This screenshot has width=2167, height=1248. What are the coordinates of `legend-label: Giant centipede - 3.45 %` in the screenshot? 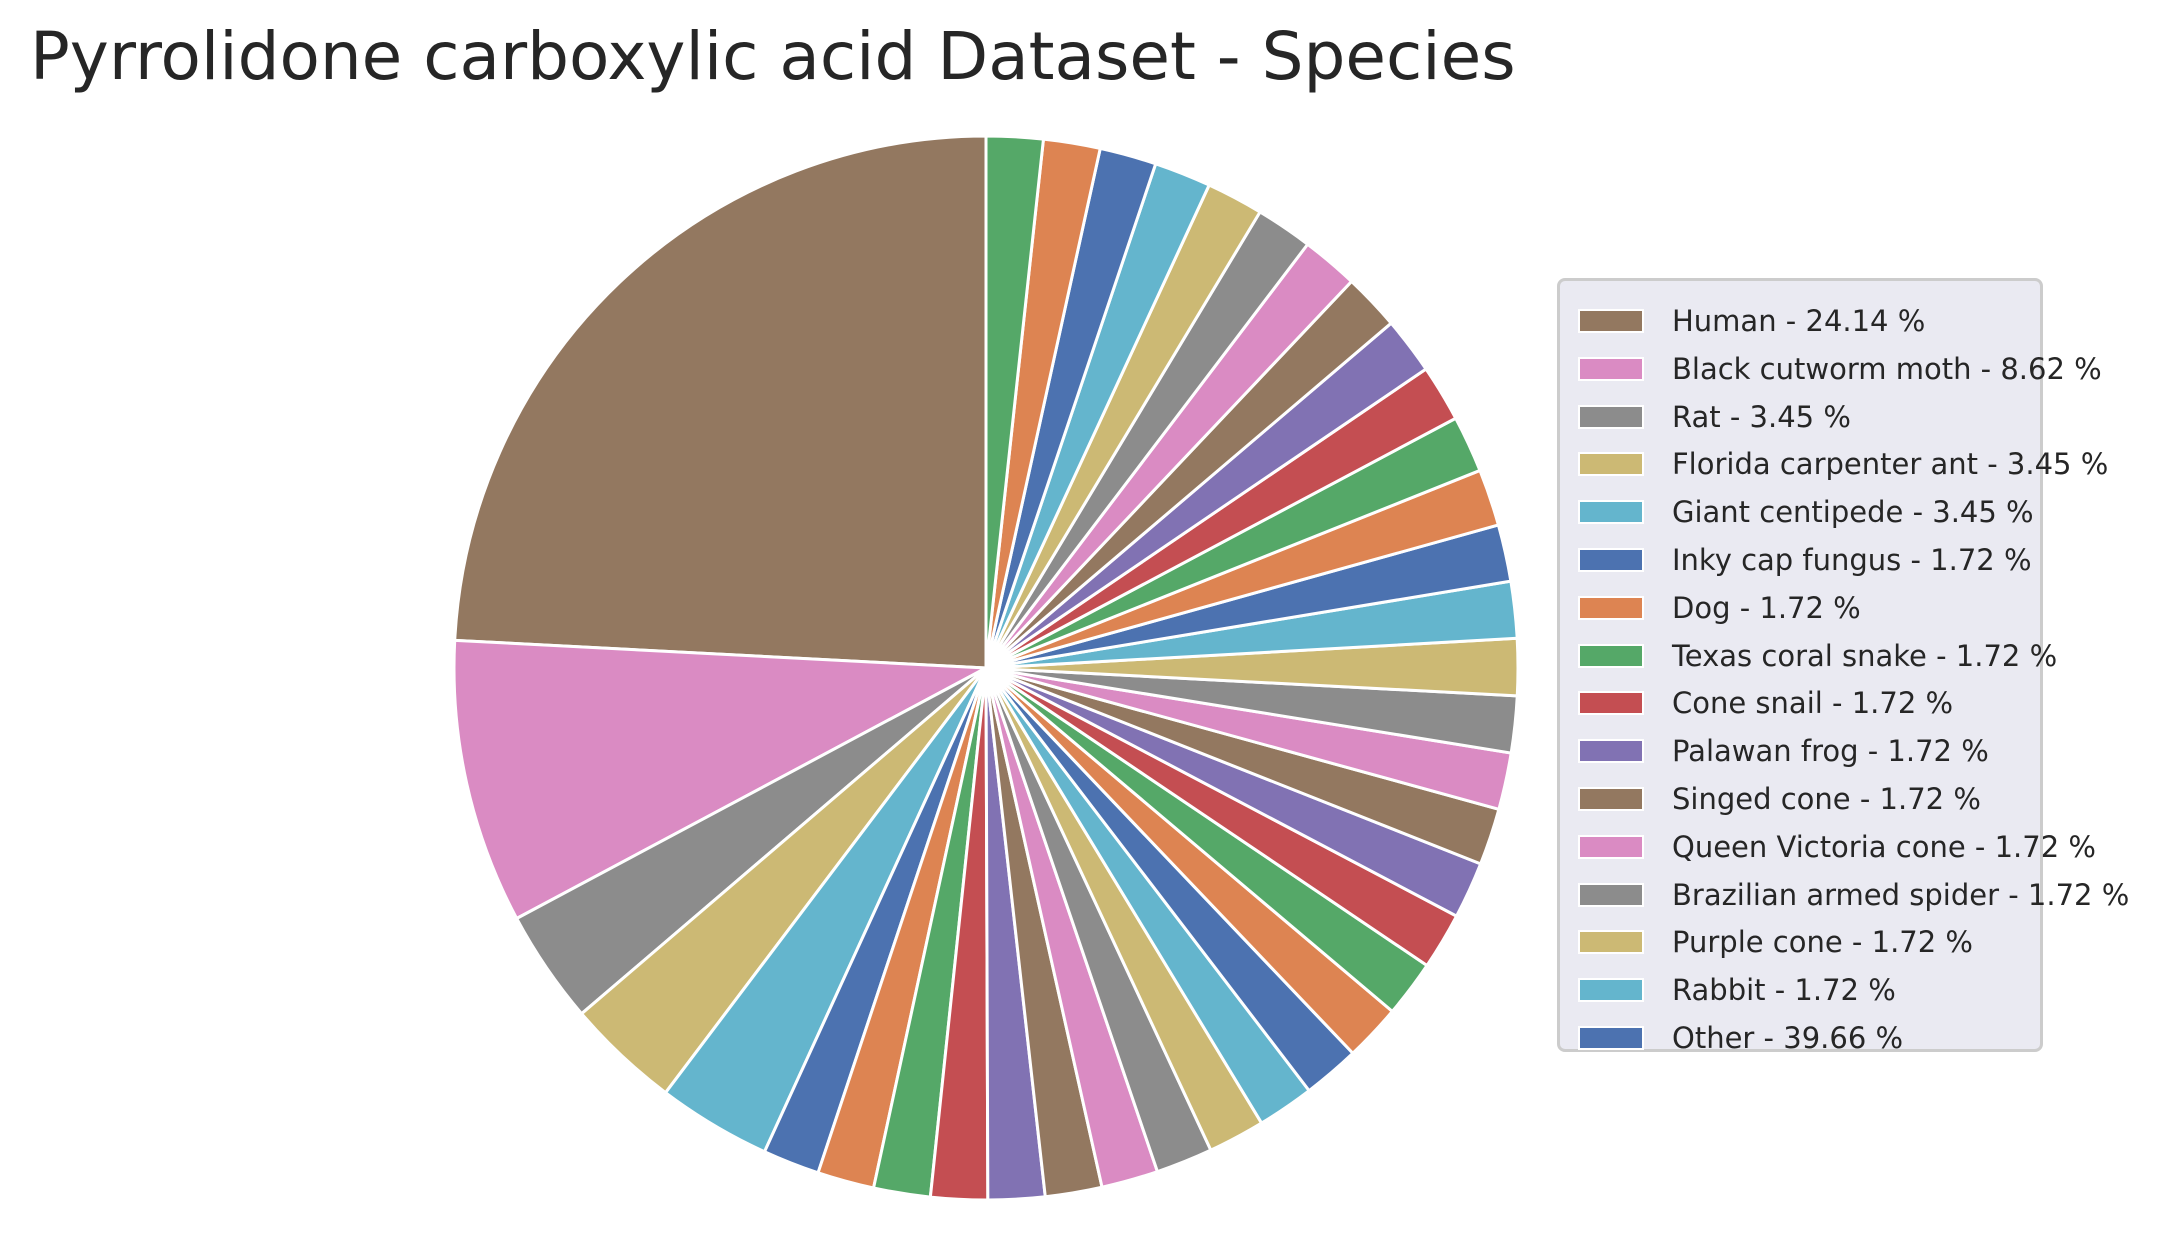 It's located at (1853, 512).